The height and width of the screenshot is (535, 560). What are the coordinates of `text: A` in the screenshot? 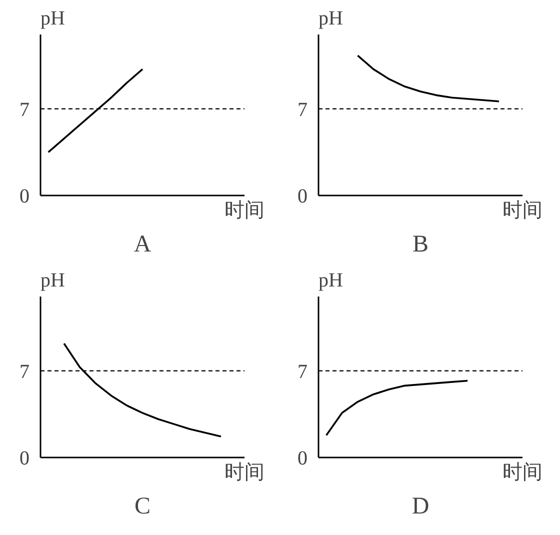 It's located at (143, 245).